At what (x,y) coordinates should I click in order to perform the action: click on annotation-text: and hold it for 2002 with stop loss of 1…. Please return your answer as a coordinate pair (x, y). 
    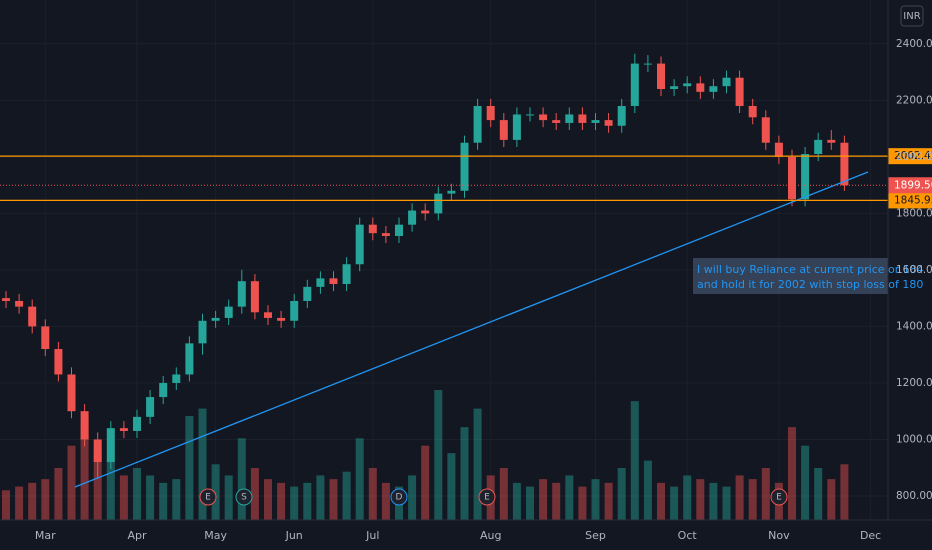
    Looking at the image, I should click on (810, 284).